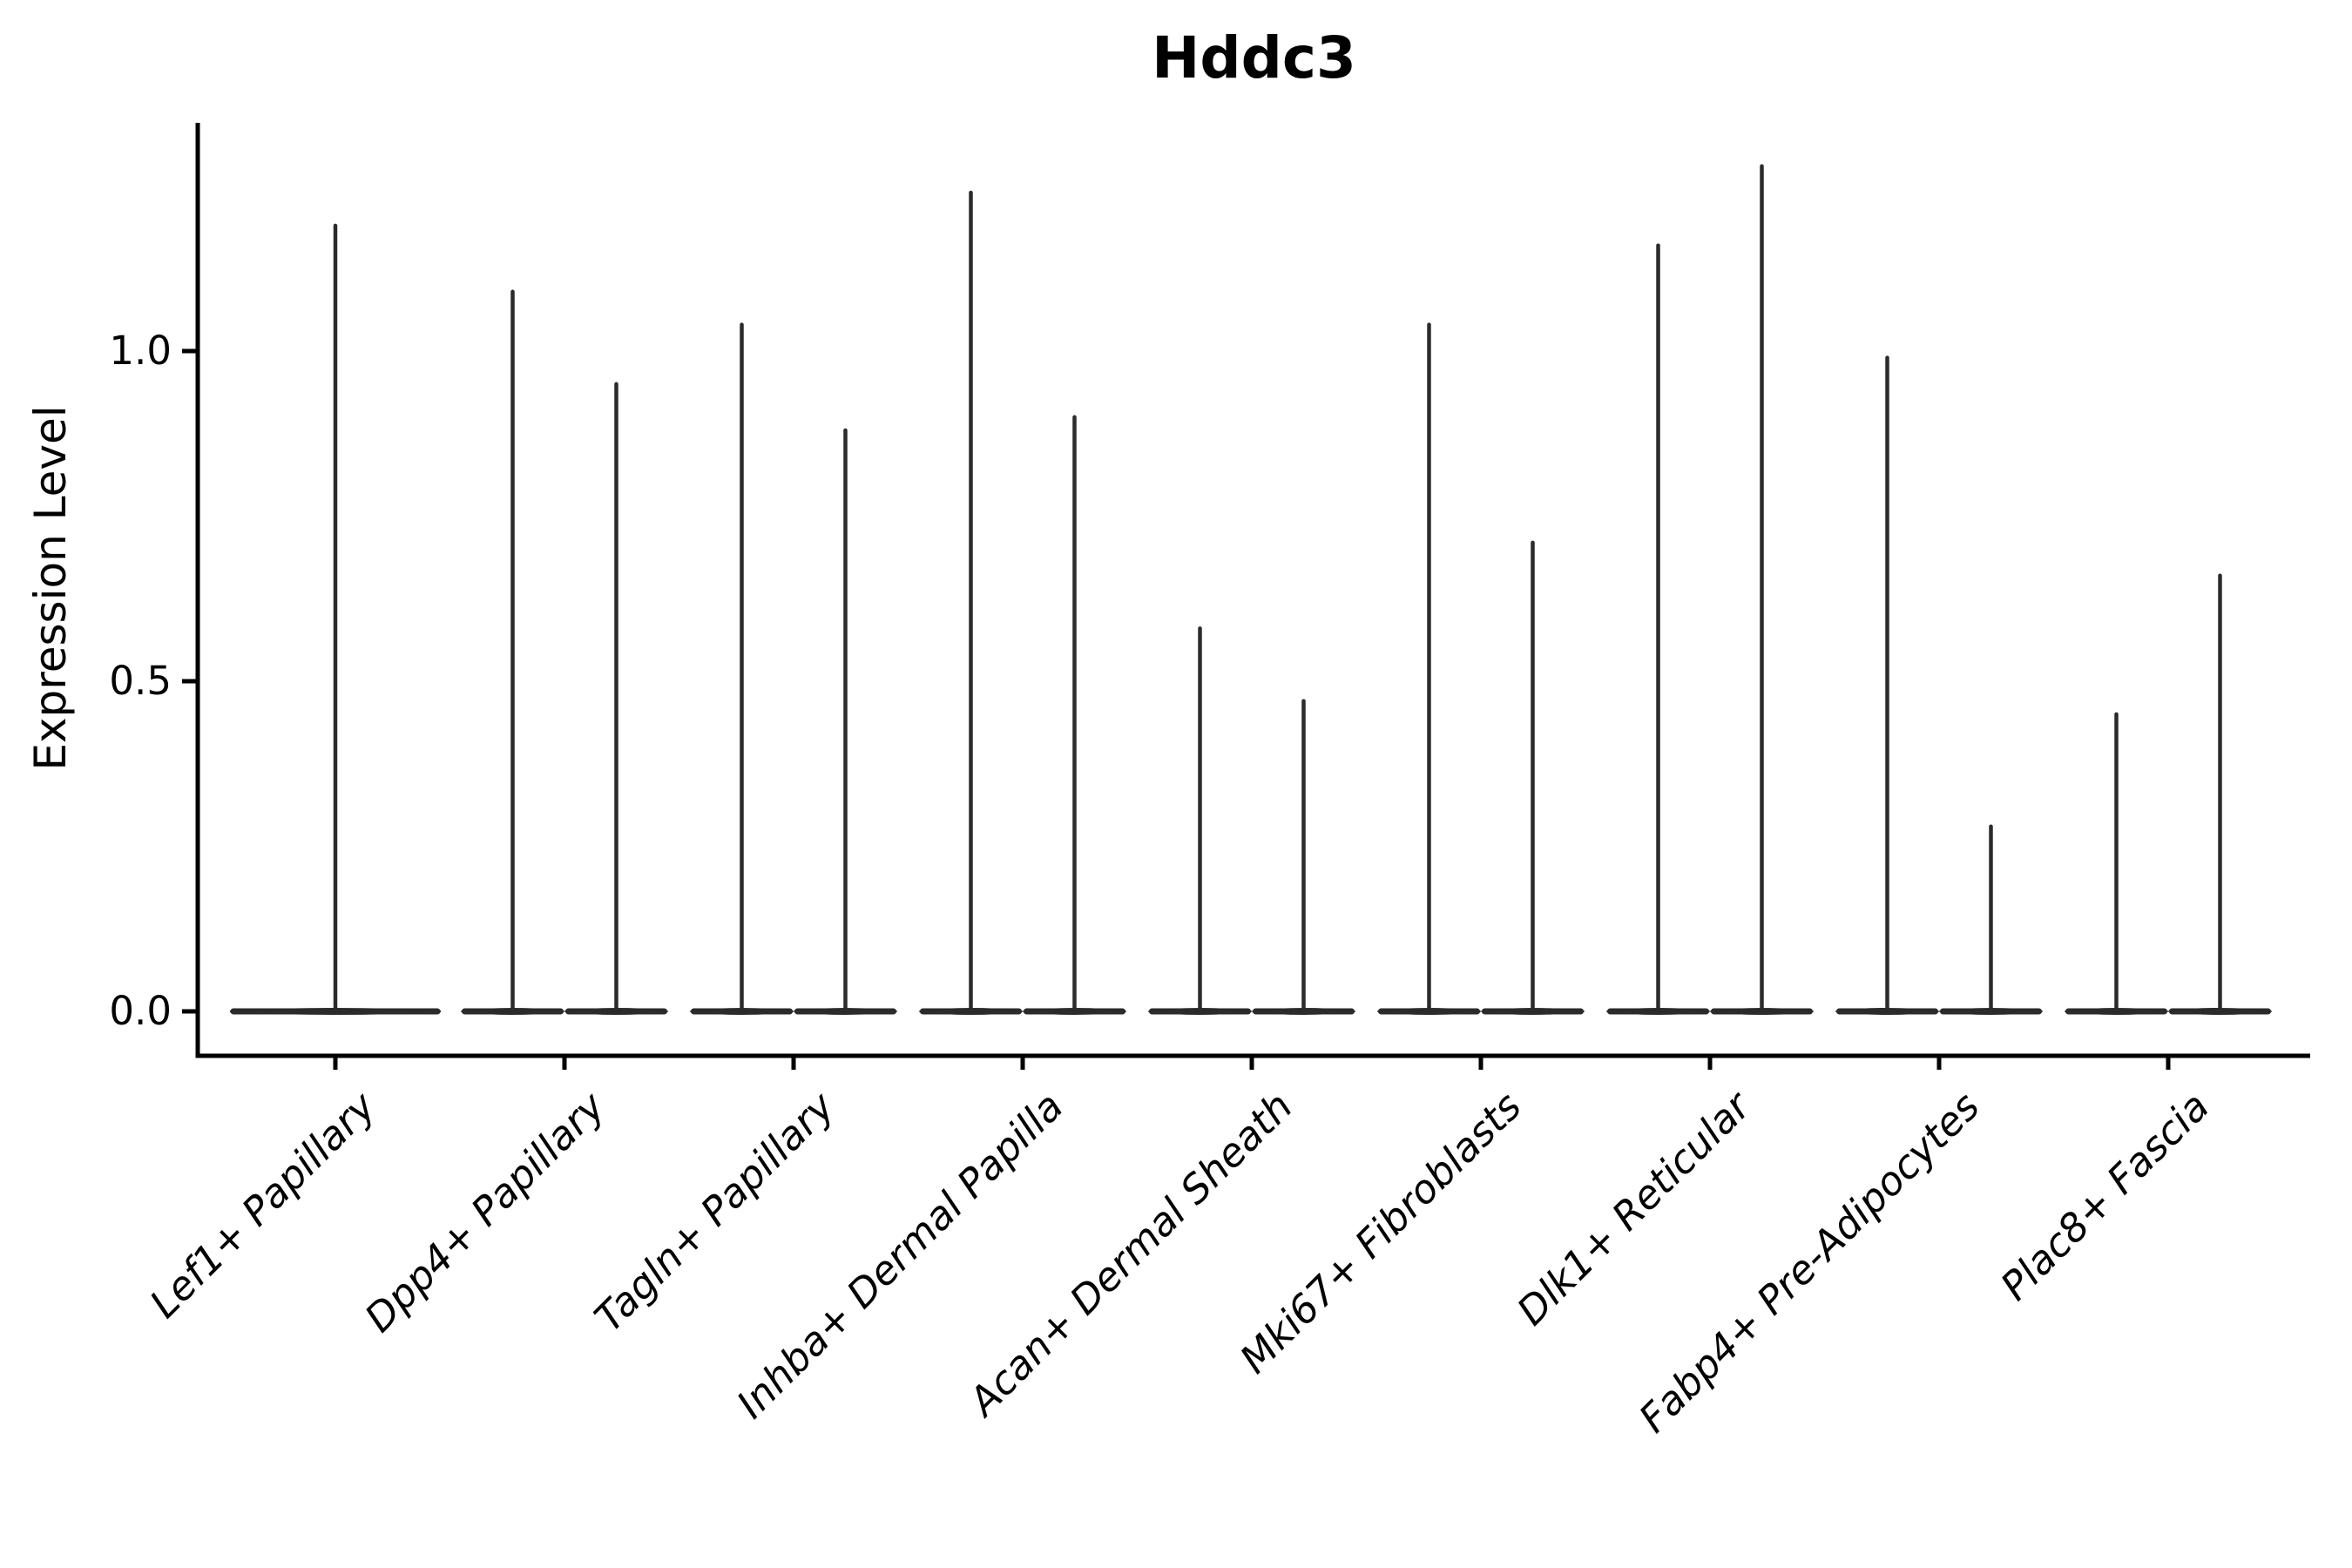 The image size is (2352, 1568). What do you see at coordinates (1254, 58) in the screenshot?
I see `chart-title: Hddc3` at bounding box center [1254, 58].